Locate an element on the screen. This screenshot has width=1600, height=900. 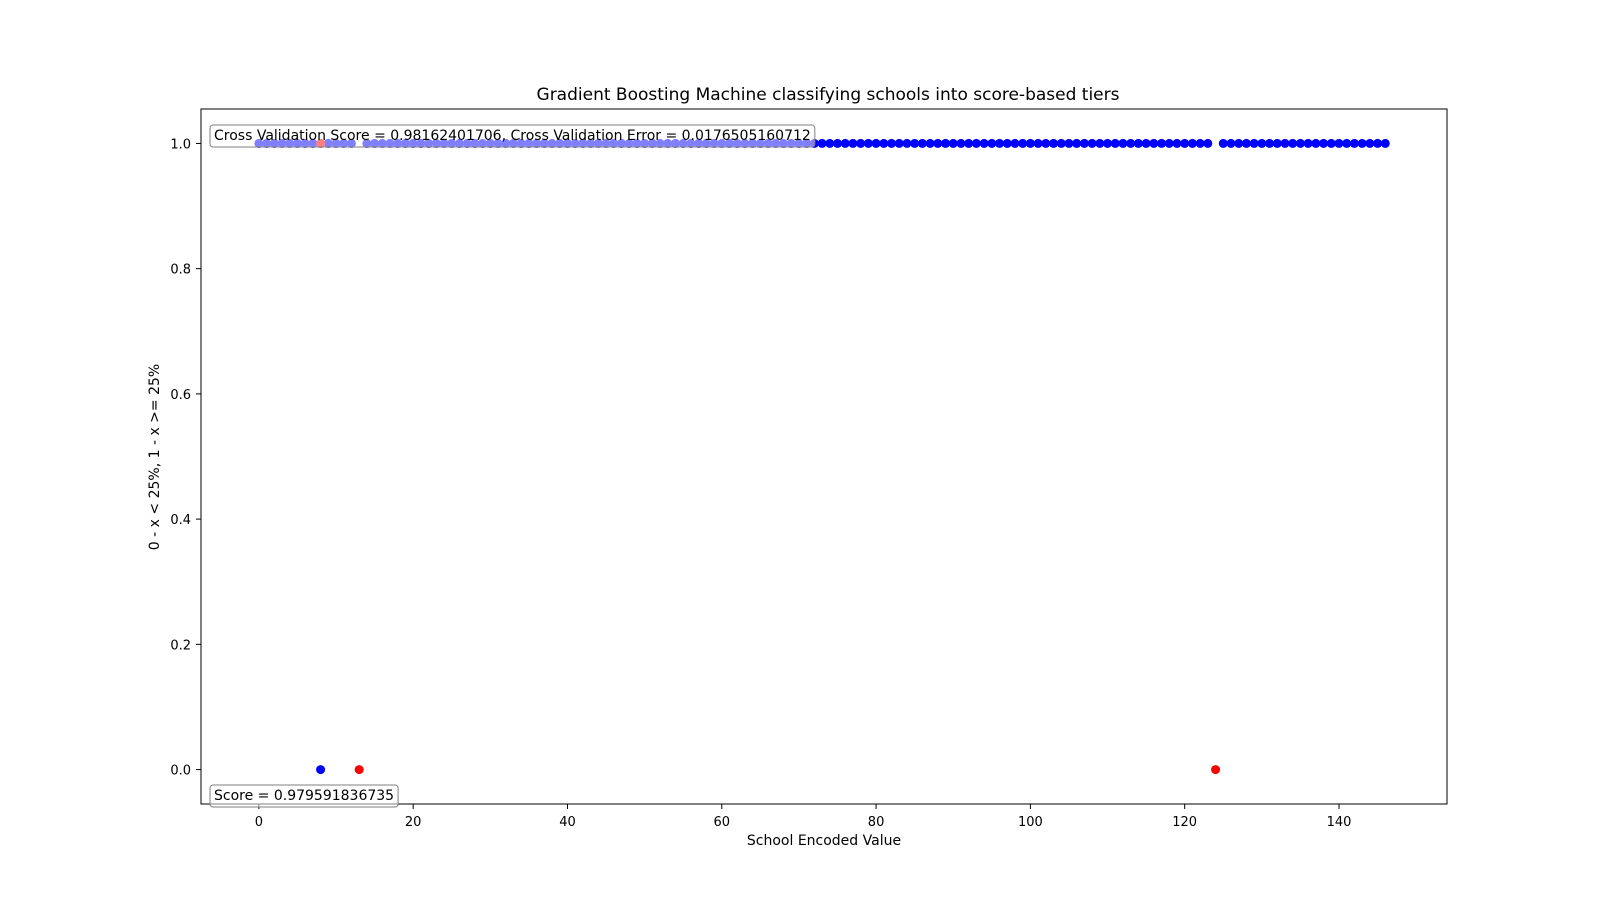
x-tick-label: 100 is located at coordinates (1030, 822).